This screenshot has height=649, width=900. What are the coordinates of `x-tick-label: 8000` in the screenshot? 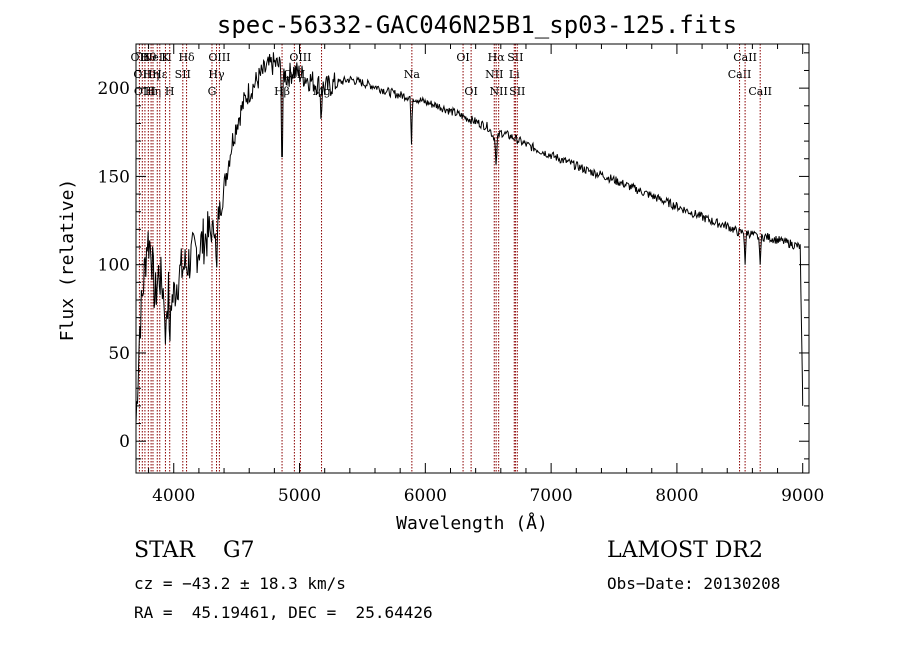 It's located at (676, 496).